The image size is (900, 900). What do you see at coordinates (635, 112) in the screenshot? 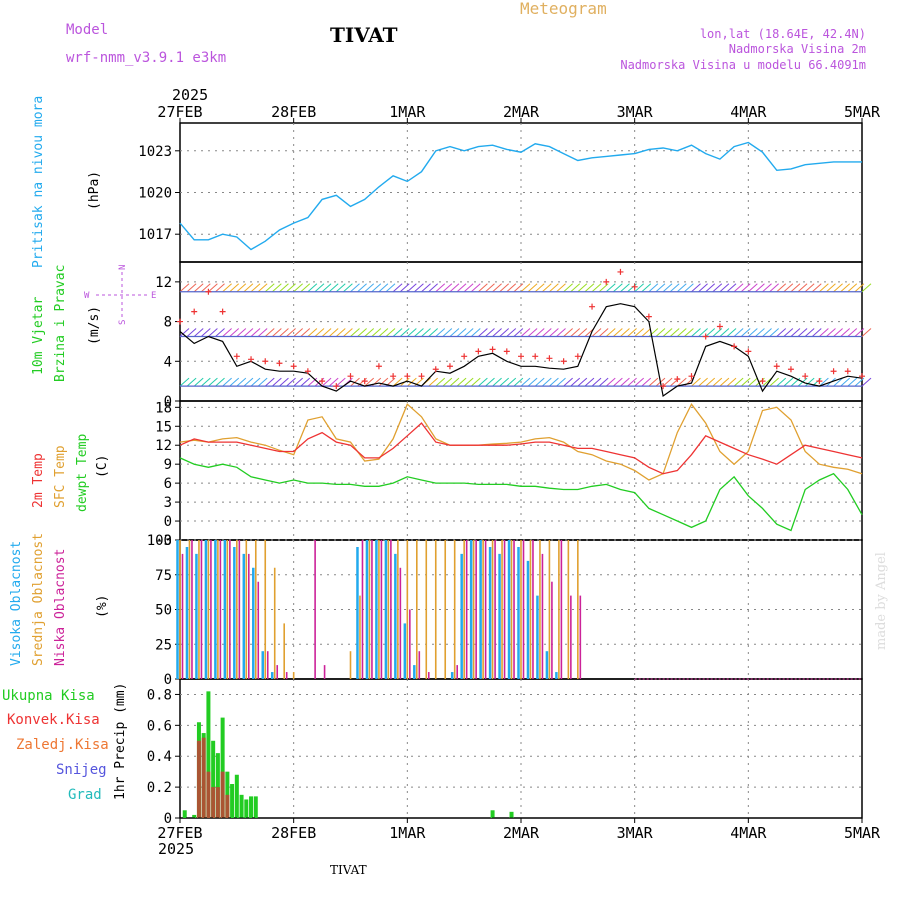
I see `time-label-top: 3MAR` at bounding box center [635, 112].